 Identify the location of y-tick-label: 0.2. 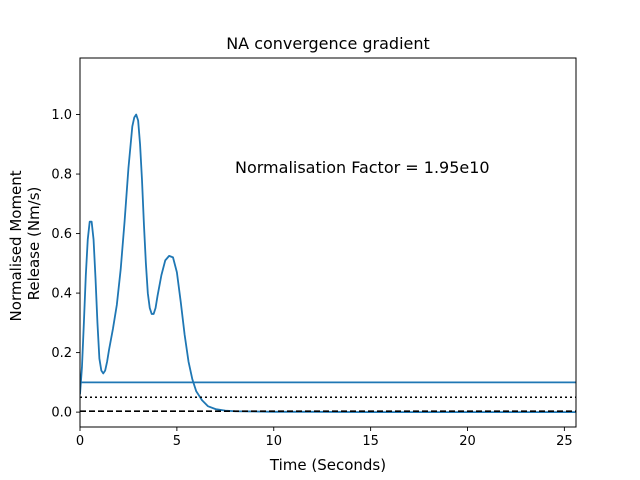
(61, 353).